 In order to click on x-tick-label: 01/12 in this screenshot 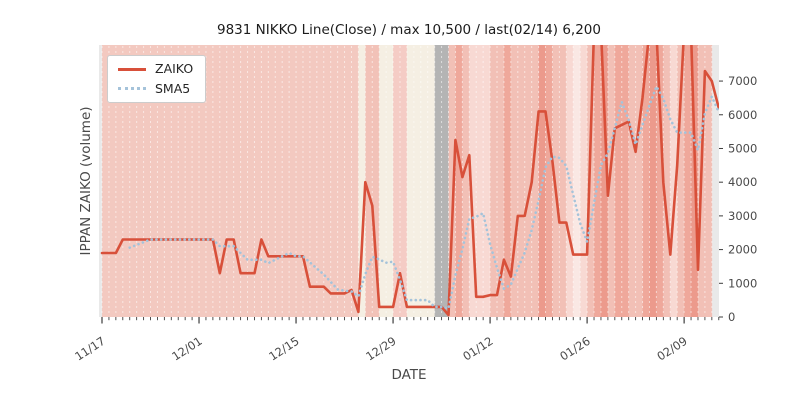, I will do `click(477, 349)`.